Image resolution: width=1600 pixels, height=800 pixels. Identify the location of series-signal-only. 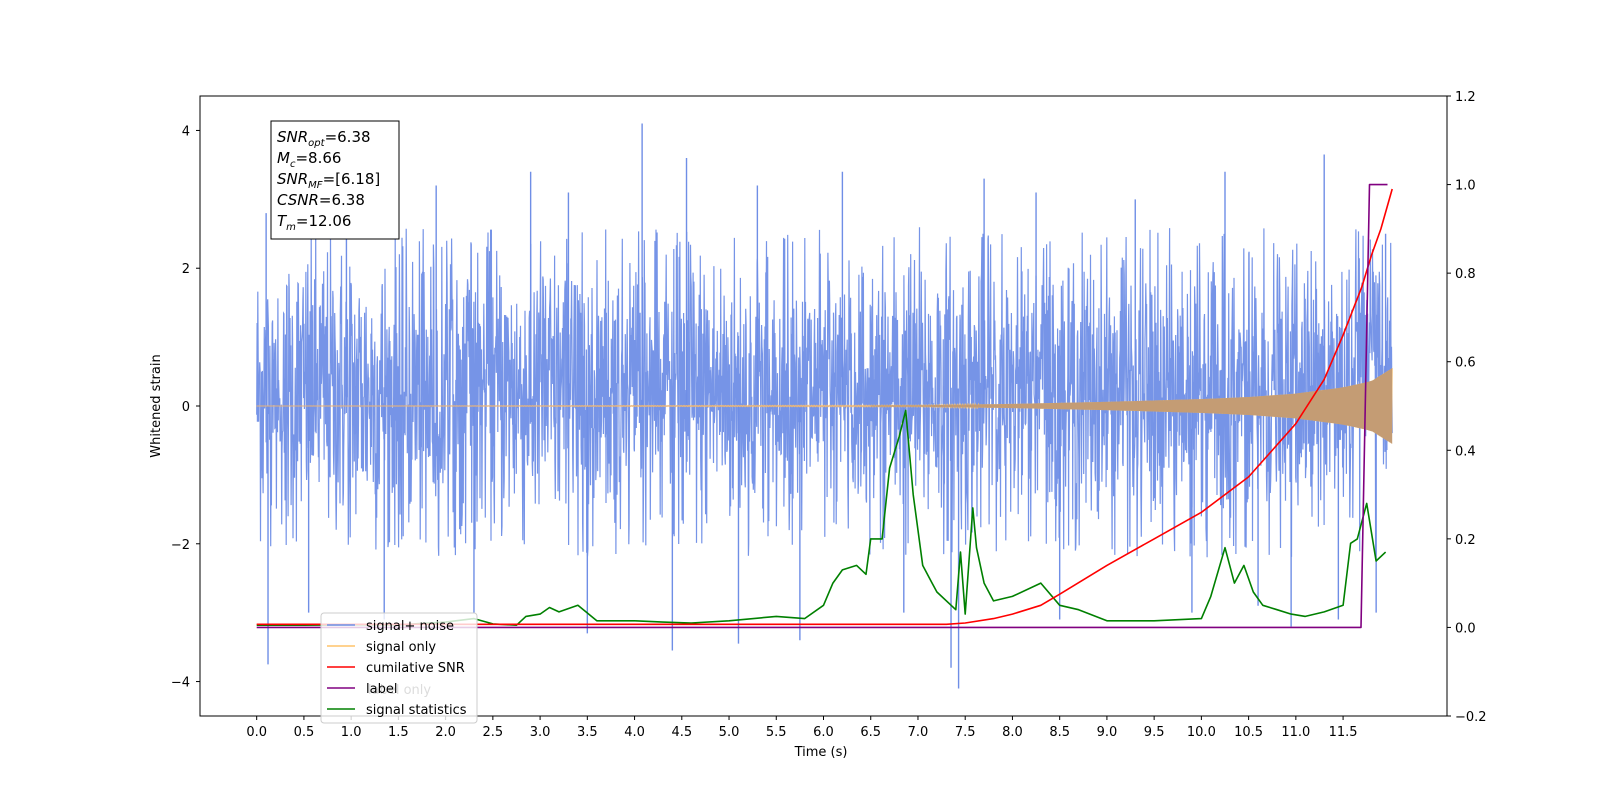
(824, 406).